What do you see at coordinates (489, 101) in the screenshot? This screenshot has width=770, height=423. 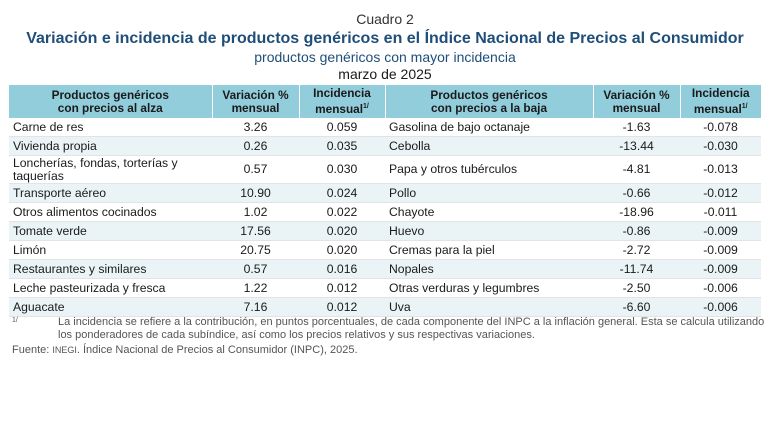 I see `col-header-down-products: Productos genéricos con precios a la baja` at bounding box center [489, 101].